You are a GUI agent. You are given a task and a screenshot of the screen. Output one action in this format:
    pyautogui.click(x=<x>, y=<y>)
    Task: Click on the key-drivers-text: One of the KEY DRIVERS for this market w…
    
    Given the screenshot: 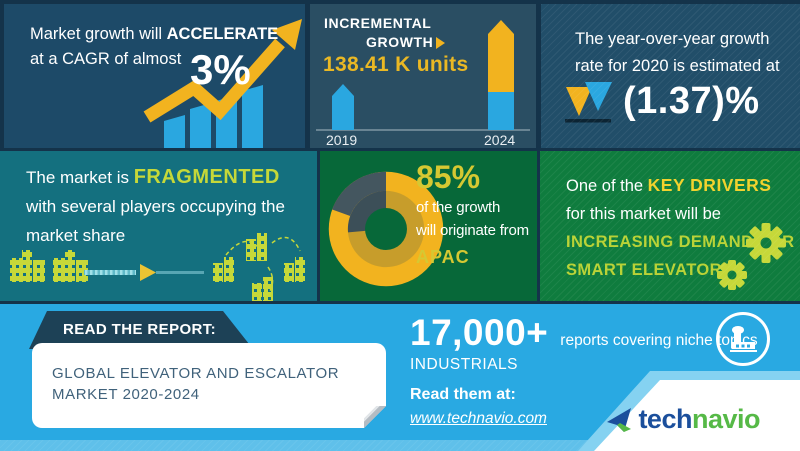 What is the action you would take?
    pyautogui.click(x=680, y=227)
    